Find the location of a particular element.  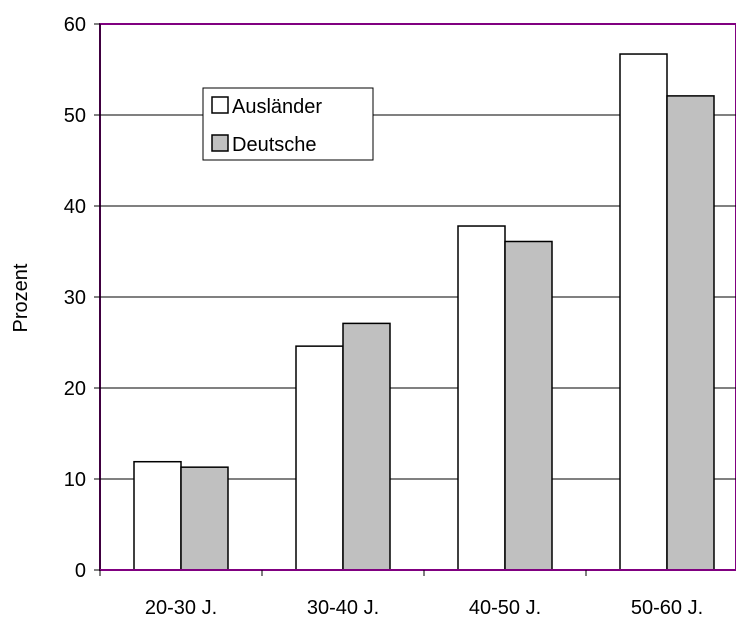

y-axis-title: Prozent is located at coordinates (21, 297).